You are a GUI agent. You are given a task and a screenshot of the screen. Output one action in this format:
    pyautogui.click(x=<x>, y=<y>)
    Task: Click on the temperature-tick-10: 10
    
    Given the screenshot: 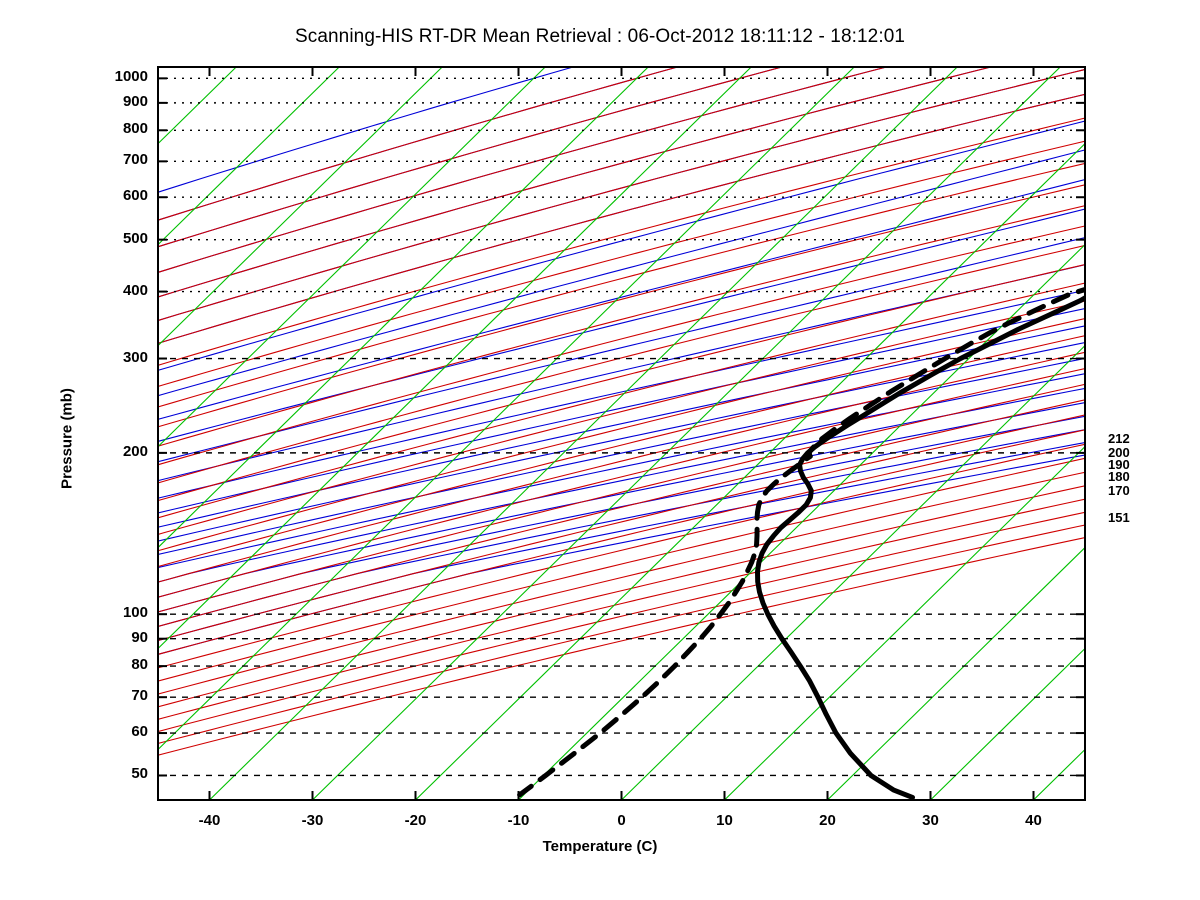 What is the action you would take?
    pyautogui.click(x=724, y=820)
    